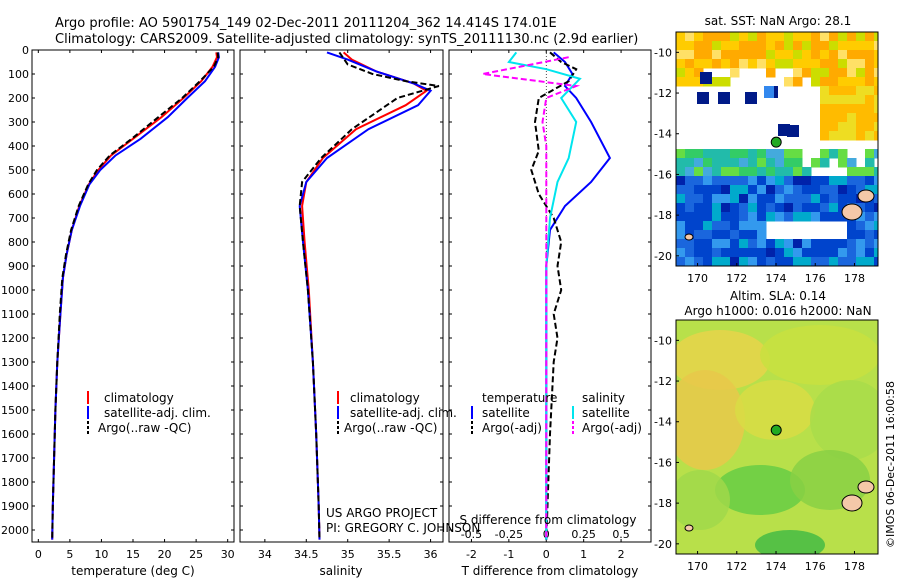 This screenshot has width=900, height=580. Describe the element at coordinates (133, 554) in the screenshot. I see `x-tick-label: 15` at that location.